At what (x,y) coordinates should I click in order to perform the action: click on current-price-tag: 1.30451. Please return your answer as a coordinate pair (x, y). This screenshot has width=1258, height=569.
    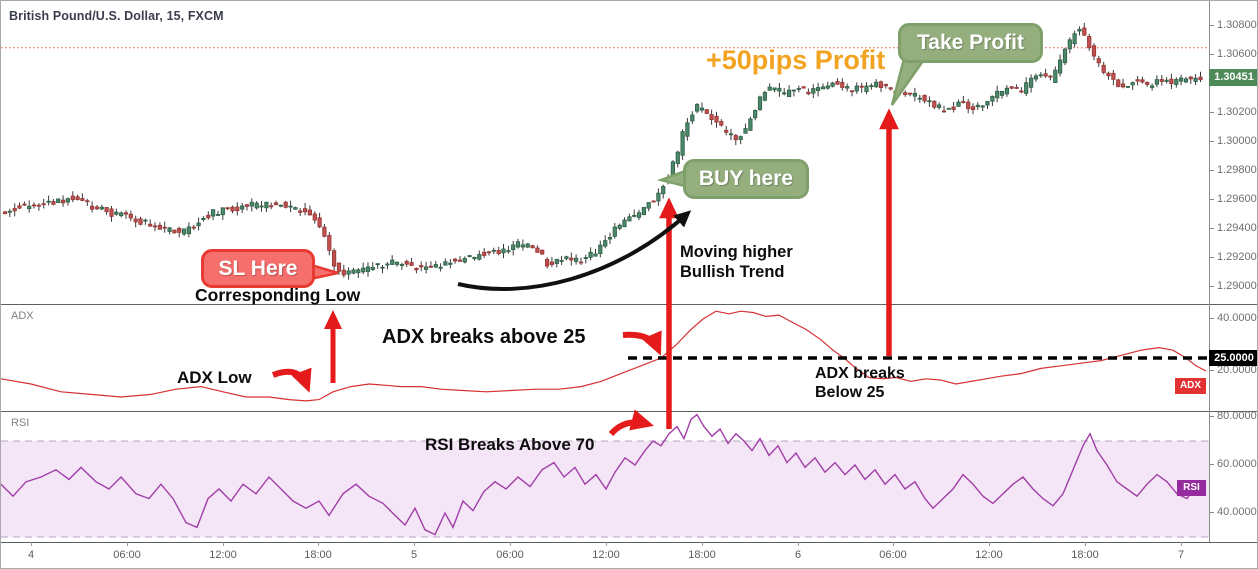
    Looking at the image, I should click on (1233, 77).